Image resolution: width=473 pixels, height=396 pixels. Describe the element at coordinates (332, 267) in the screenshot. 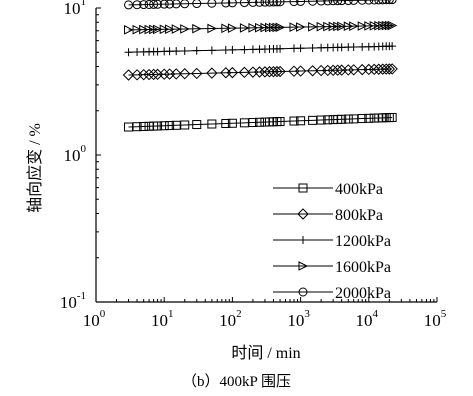

I see `legend-entry: 1600kPa` at that location.